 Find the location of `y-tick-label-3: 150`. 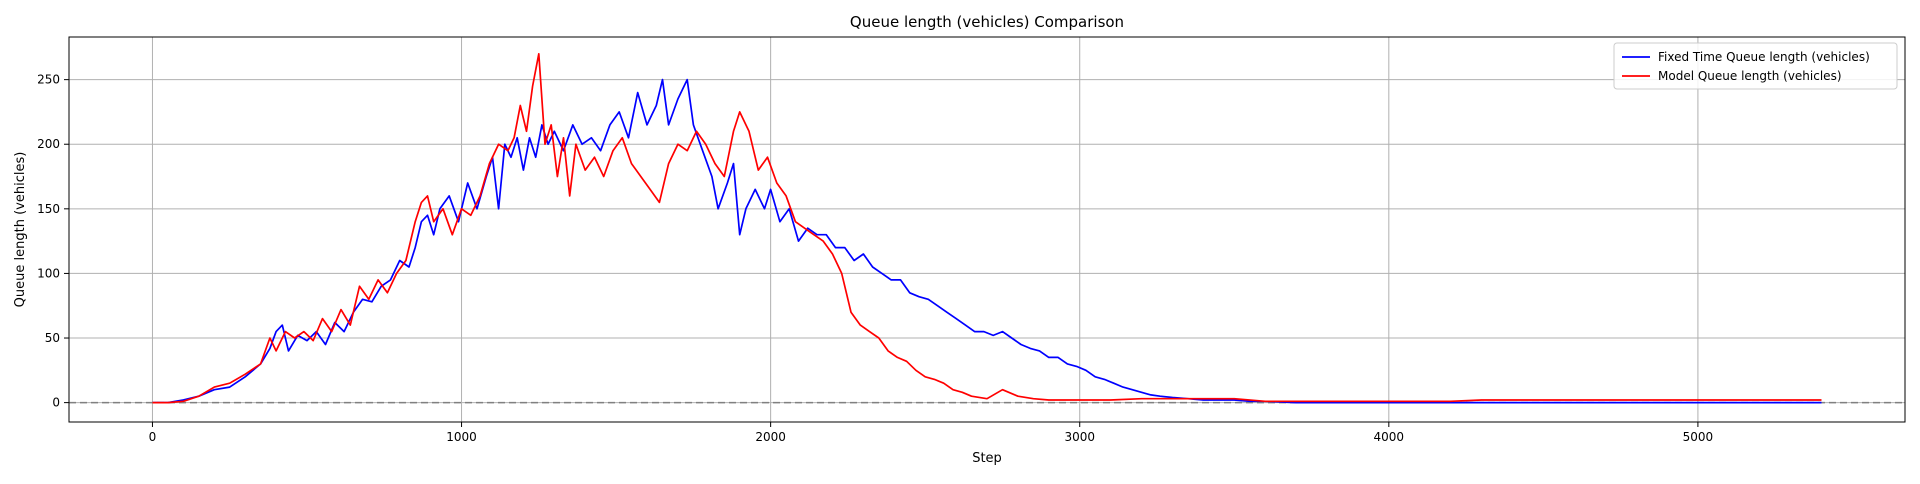

y-tick-label-3: 150 is located at coordinates (48, 209).